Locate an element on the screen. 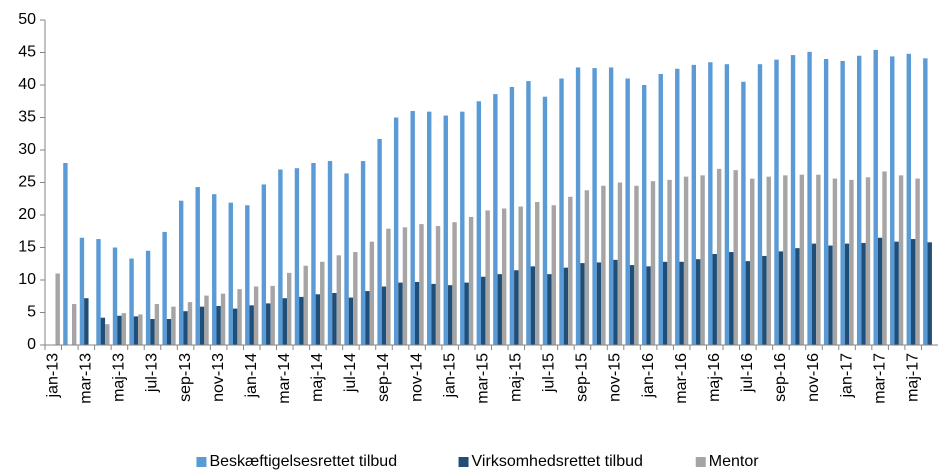  x-tick-label: nov-14 is located at coordinates (416, 377).